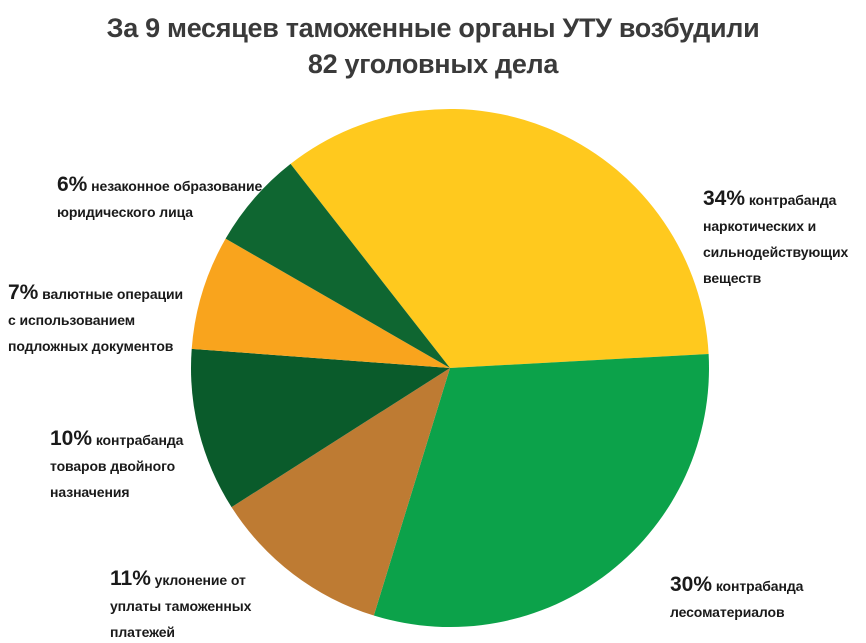 Image resolution: width=866 pixels, height=643 pixels. I want to click on pie-slice-11pct, so click(340, 492).